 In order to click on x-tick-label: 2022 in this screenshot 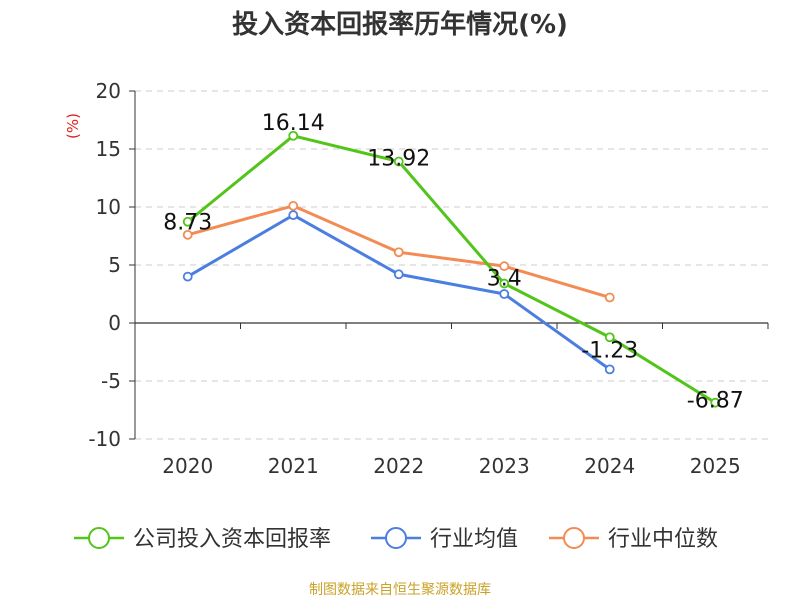, I will do `click(398, 466)`.